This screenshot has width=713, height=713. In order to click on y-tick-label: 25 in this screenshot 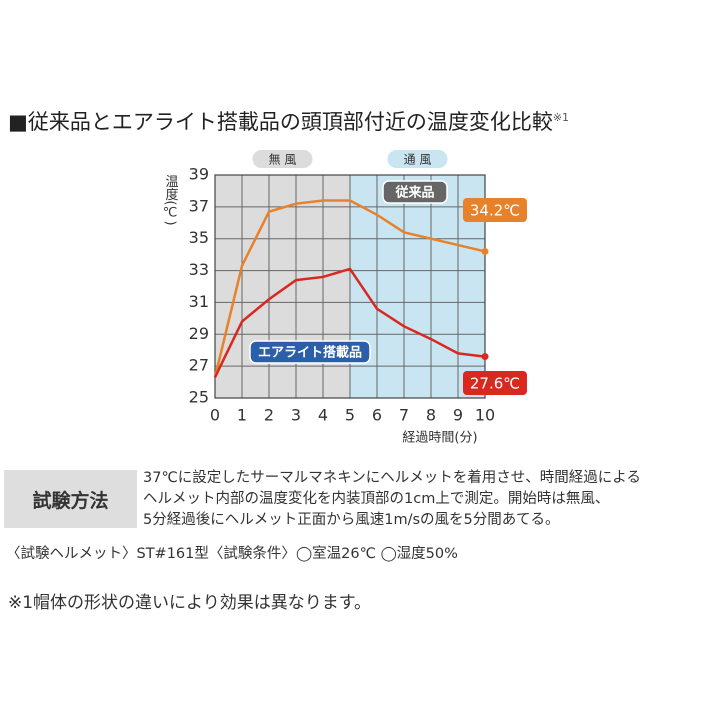, I will do `click(199, 397)`.